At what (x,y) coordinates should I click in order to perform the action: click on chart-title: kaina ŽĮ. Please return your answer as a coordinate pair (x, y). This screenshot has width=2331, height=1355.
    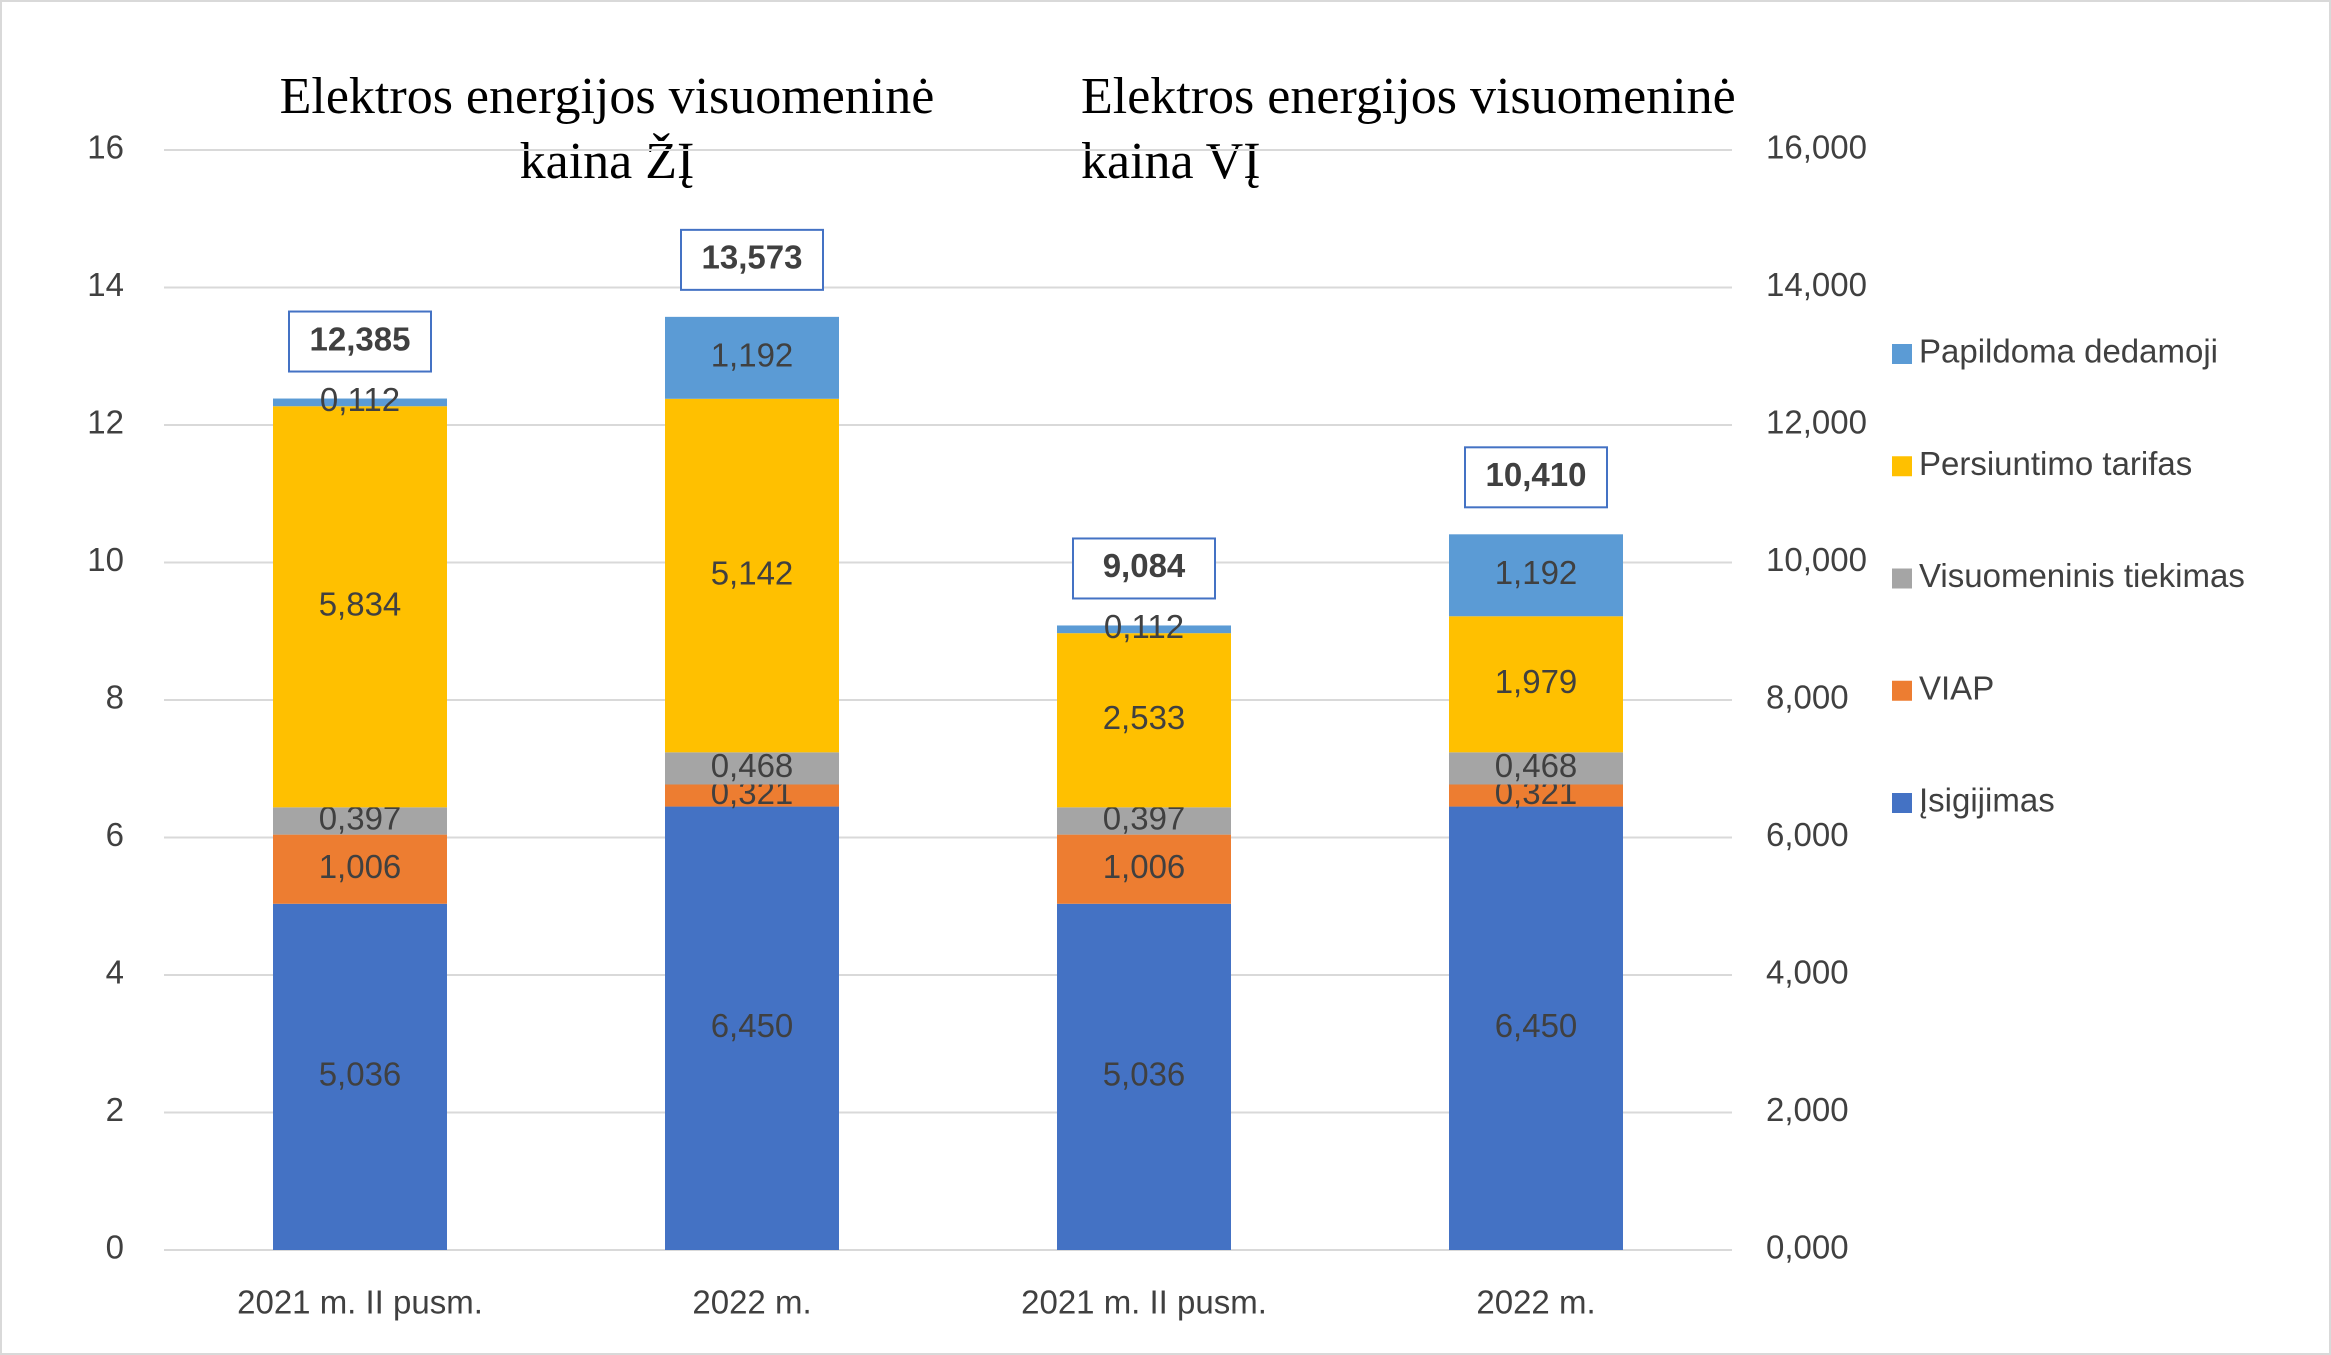
    Looking at the image, I should click on (607, 161).